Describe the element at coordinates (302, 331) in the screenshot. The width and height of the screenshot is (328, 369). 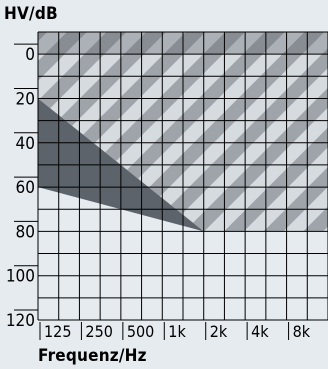
I see `x-tick-label: 8k` at that location.